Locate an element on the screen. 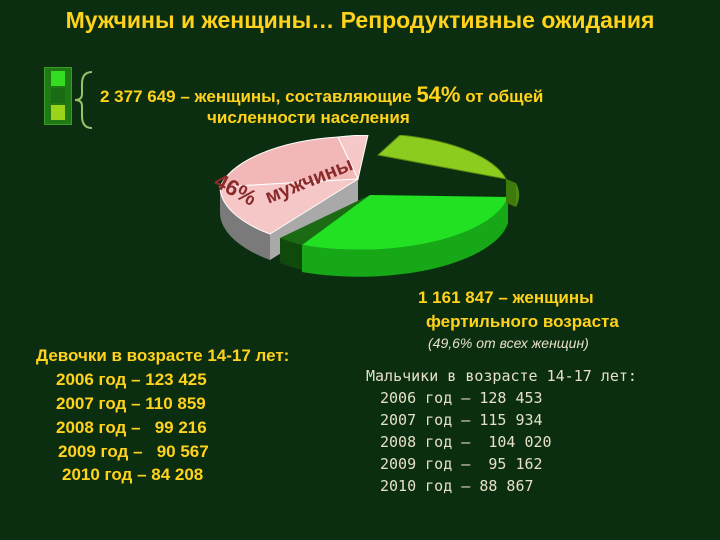  legend-swatch-other is located at coordinates (58, 95).